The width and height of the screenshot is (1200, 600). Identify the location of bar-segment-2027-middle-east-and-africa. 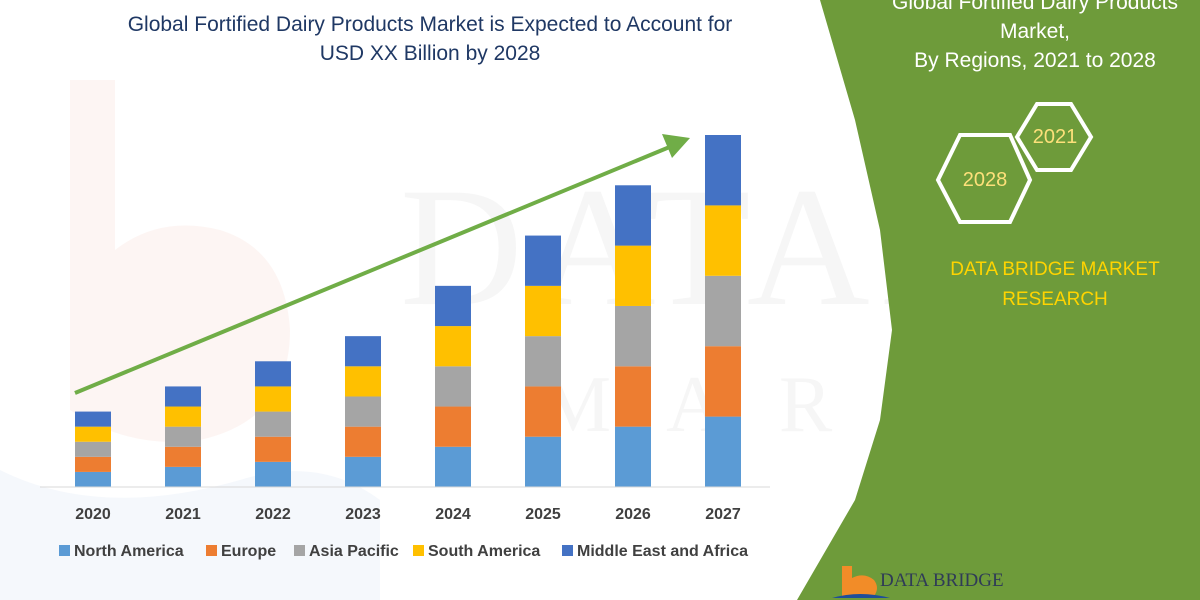
(723, 170).